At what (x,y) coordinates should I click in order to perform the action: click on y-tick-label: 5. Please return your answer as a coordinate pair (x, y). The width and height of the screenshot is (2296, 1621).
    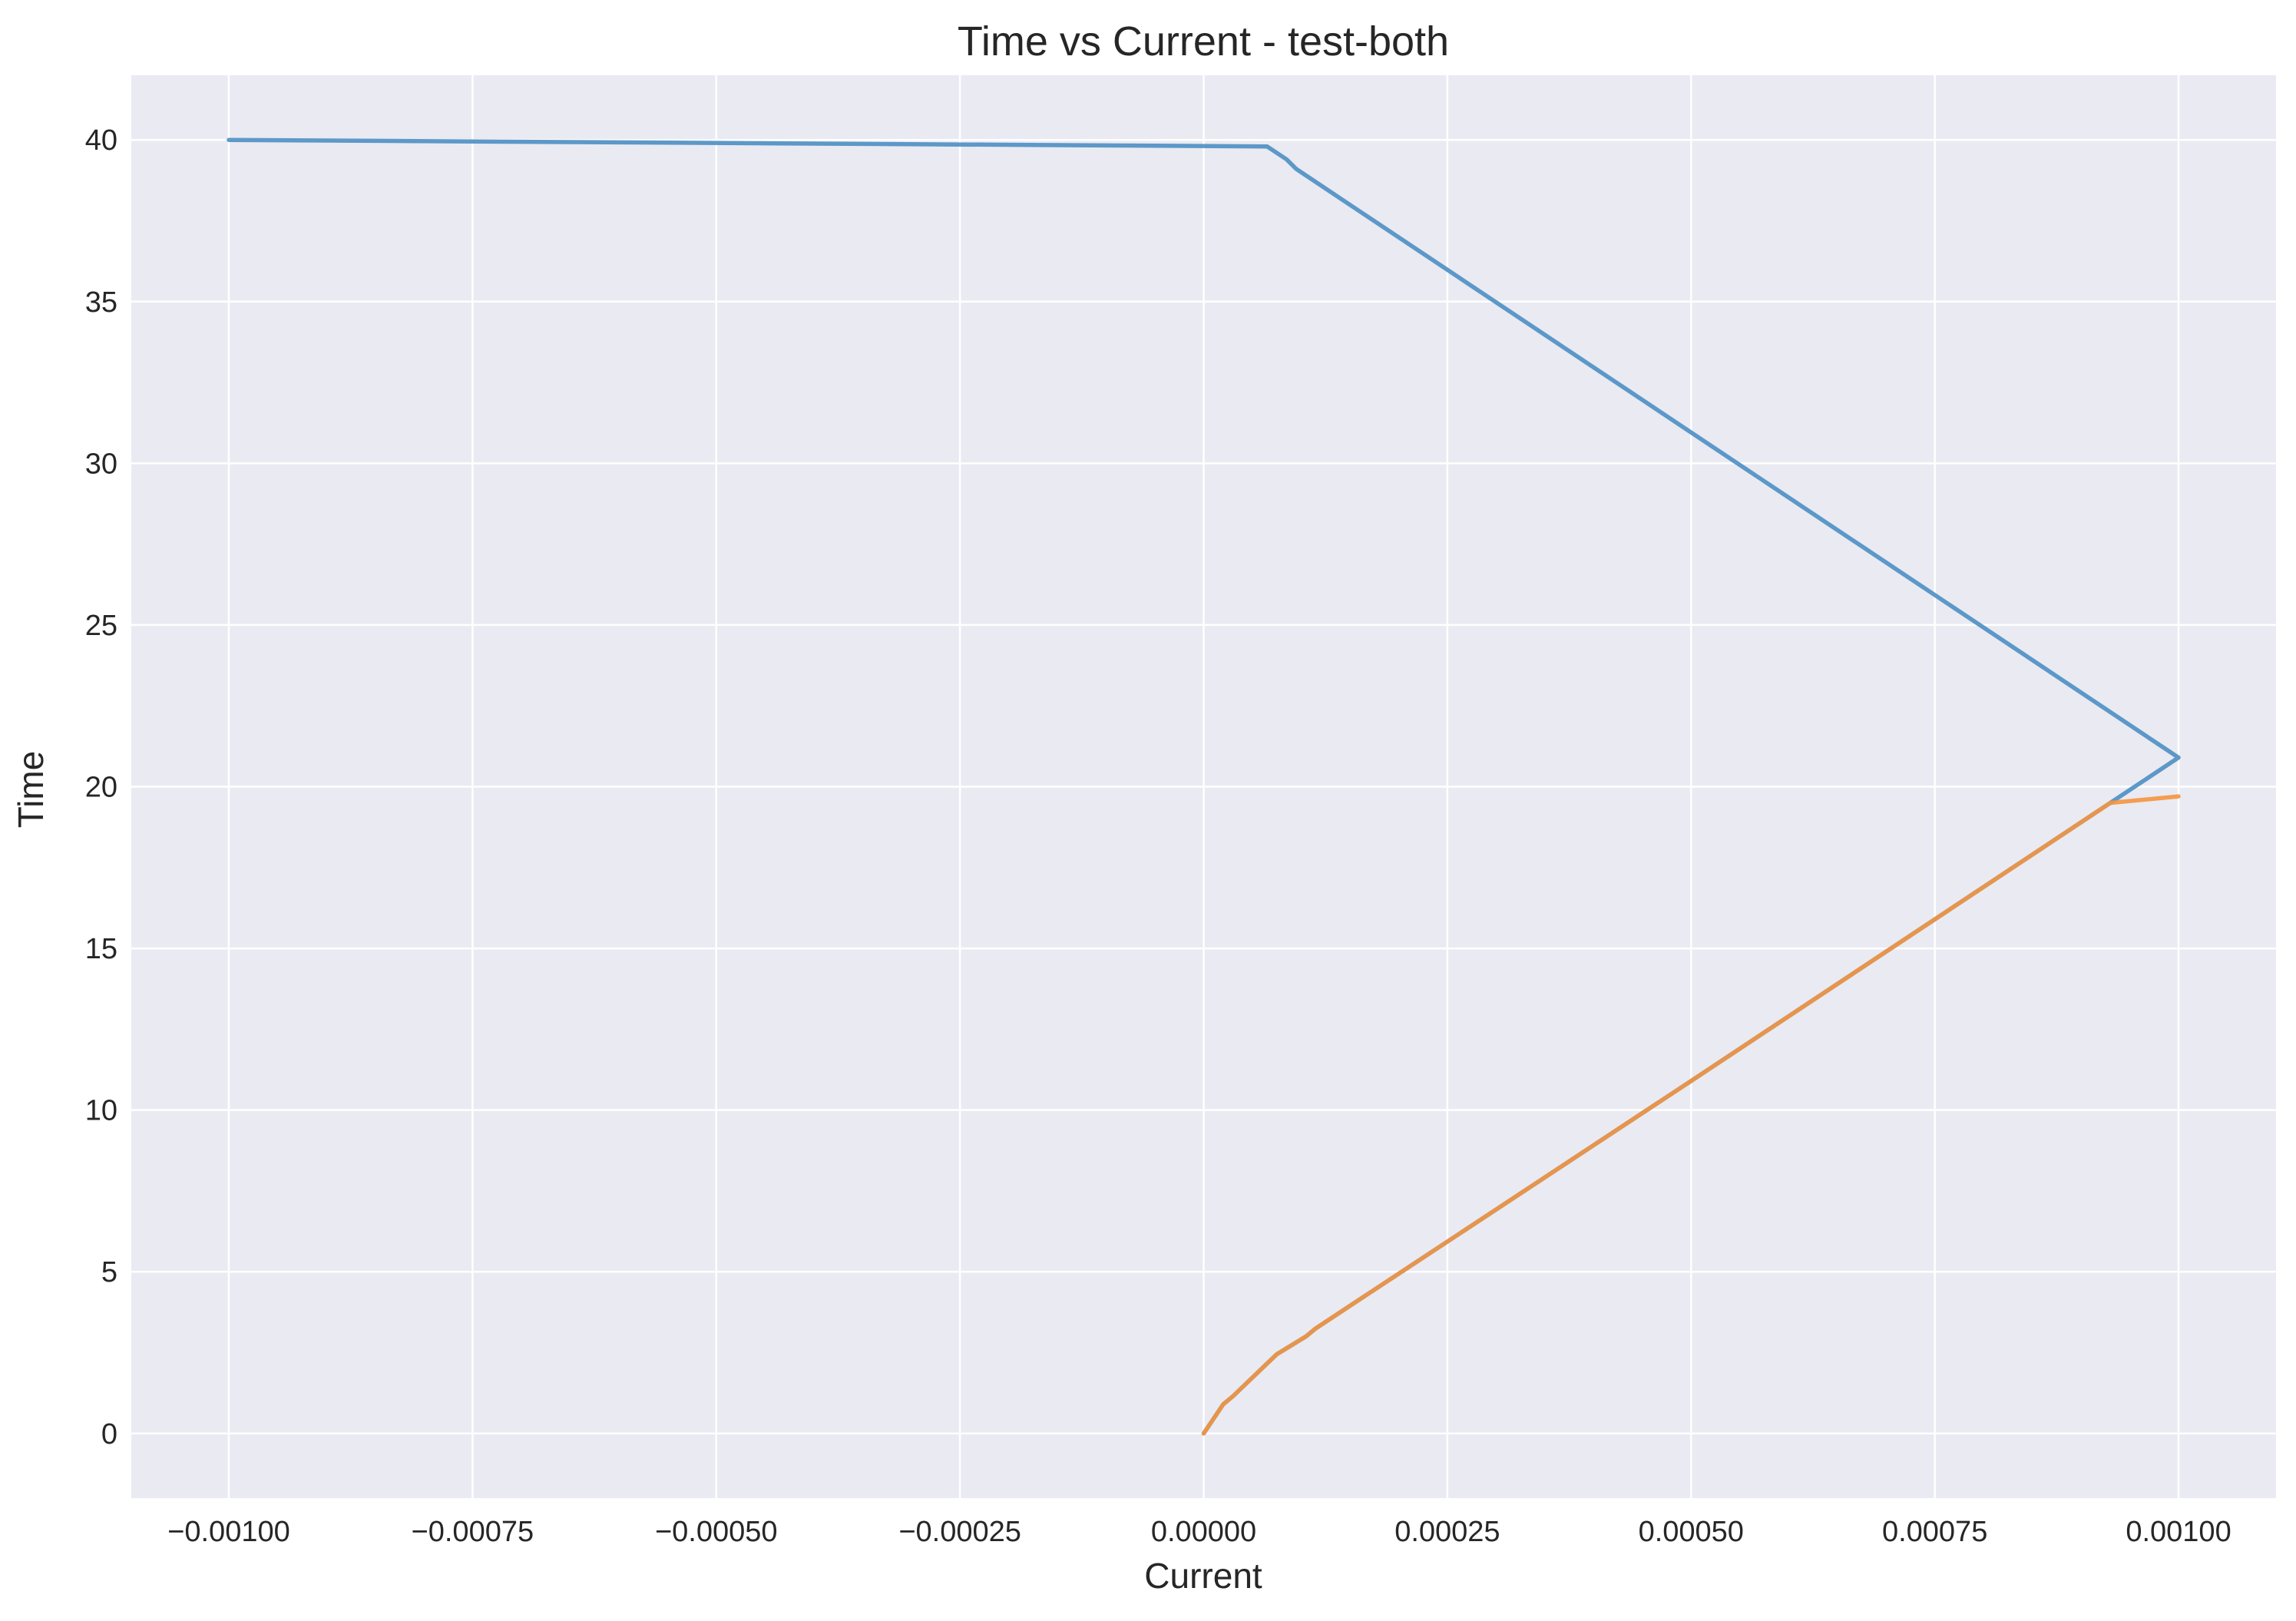
    Looking at the image, I should click on (109, 1273).